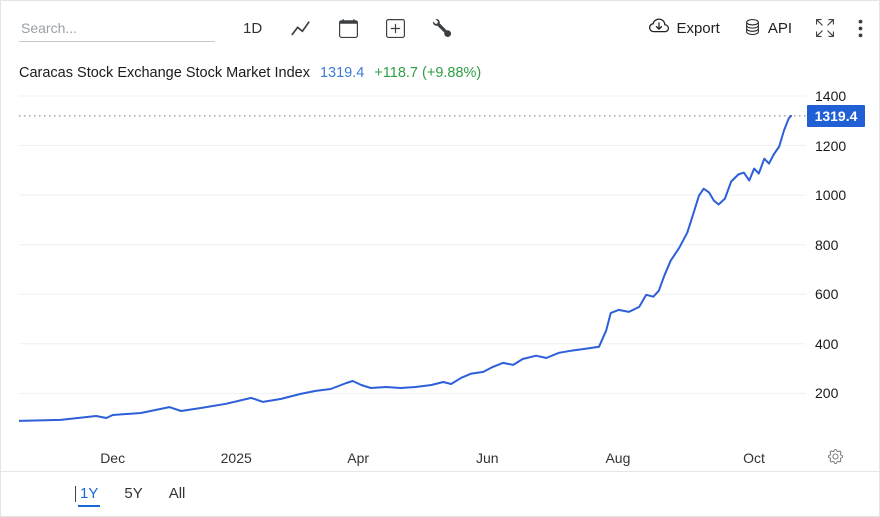  Describe the element at coordinates (342, 73) in the screenshot. I see `index-value: 1319.4` at that location.